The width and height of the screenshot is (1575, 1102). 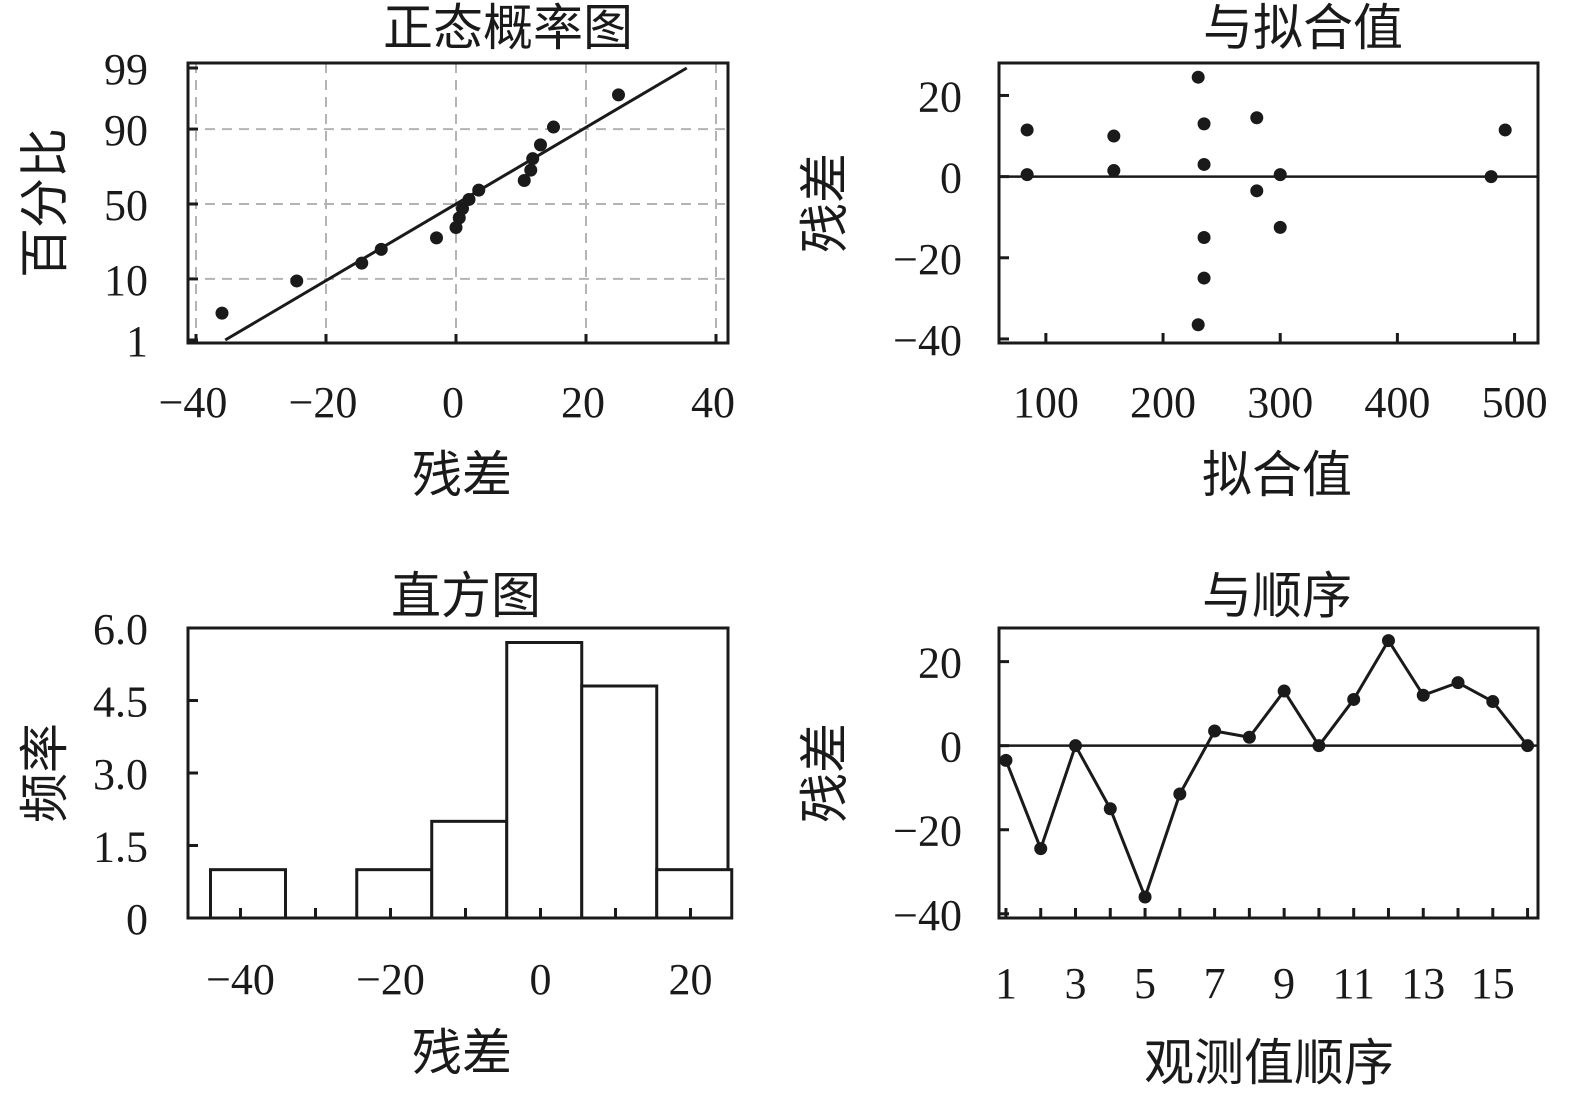 What do you see at coordinates (1277, 596) in the screenshot?
I see `order-plot-title: 与顺序` at bounding box center [1277, 596].